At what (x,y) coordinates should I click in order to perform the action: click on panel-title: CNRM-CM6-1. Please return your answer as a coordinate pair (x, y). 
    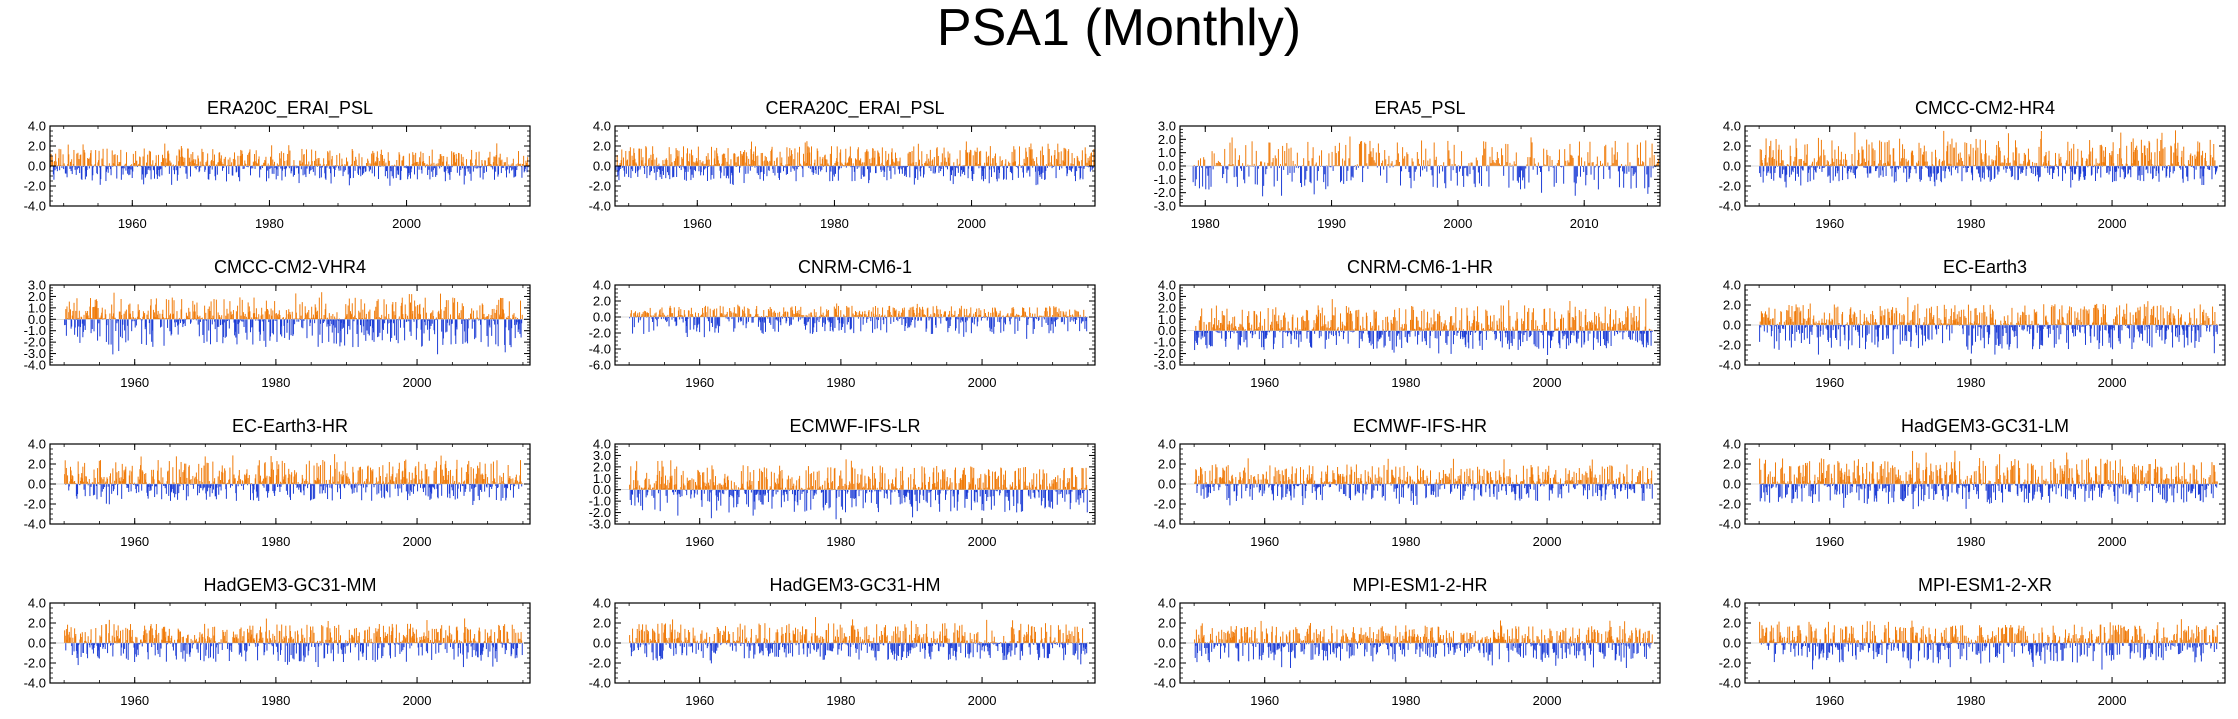
    Looking at the image, I should click on (855, 267).